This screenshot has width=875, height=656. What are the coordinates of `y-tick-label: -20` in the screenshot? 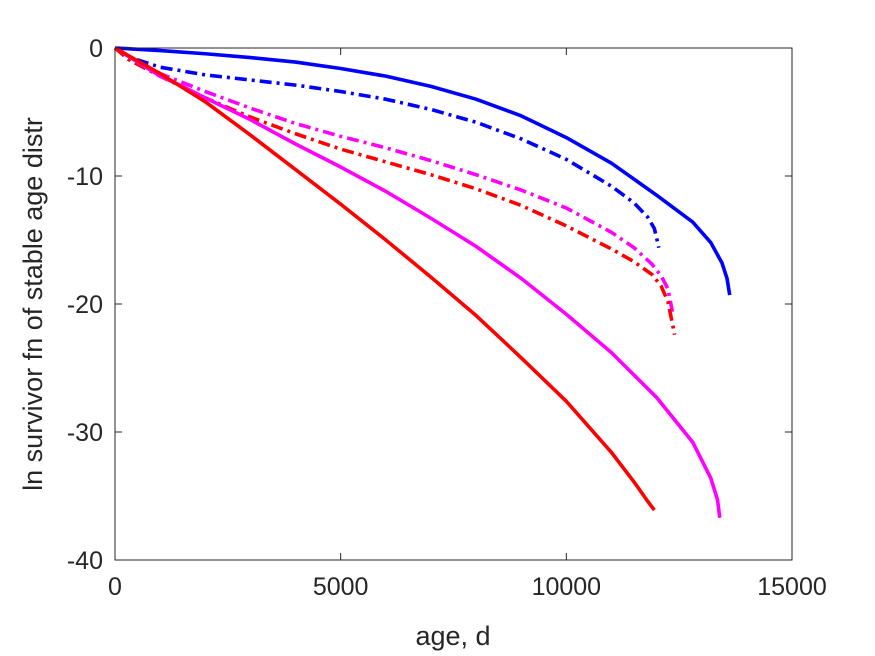 It's located at (85, 305).